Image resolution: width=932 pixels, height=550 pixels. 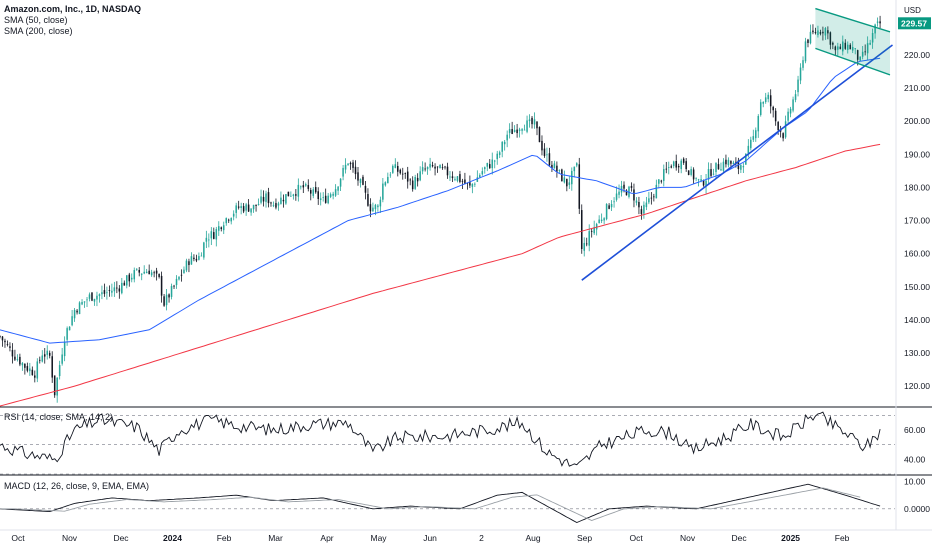 I want to click on channel-fill, so click(x=852, y=41).